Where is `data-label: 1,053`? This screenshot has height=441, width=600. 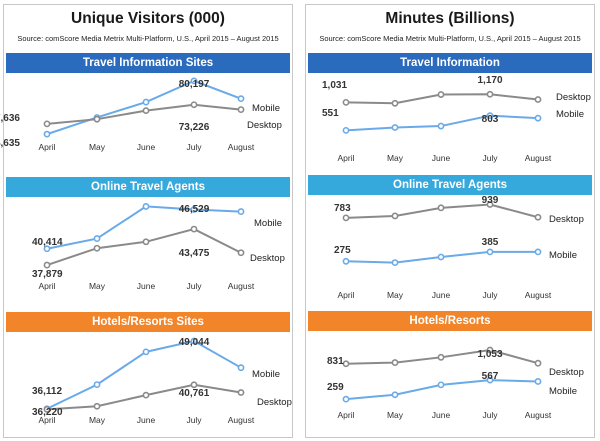
data-label: 1,053 is located at coordinates (489, 354).